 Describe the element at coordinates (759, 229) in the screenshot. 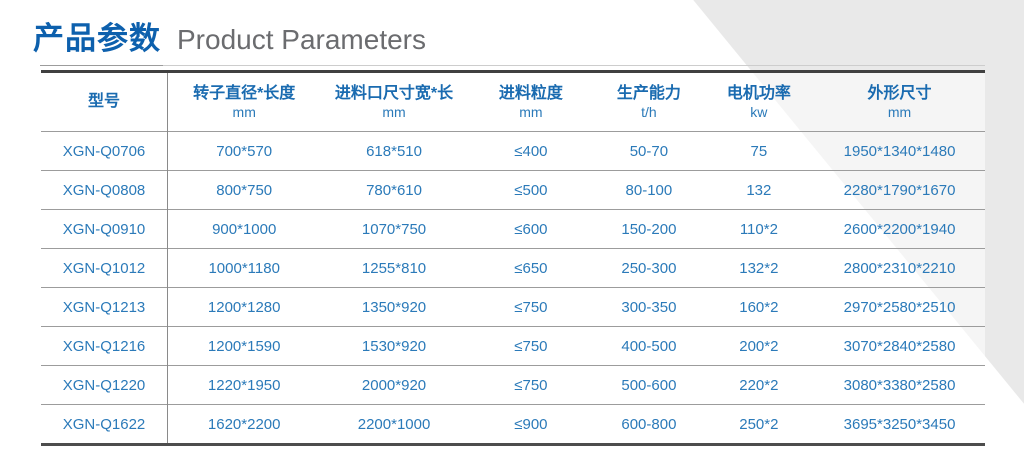

I see `cell-motor-power: 110*2` at that location.